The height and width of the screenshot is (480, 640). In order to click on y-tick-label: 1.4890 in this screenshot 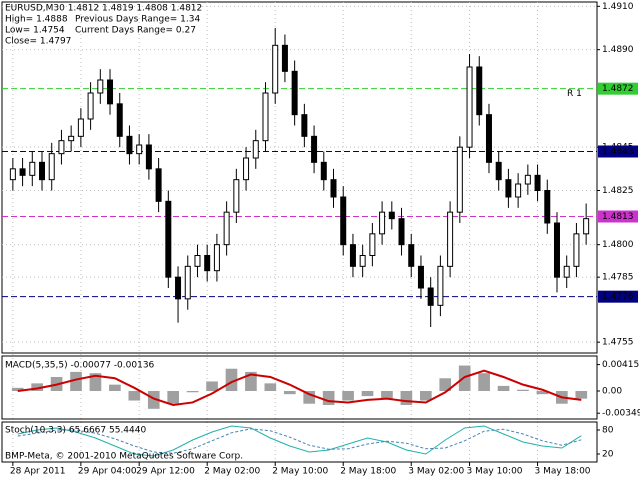, I will do `click(618, 50)`.